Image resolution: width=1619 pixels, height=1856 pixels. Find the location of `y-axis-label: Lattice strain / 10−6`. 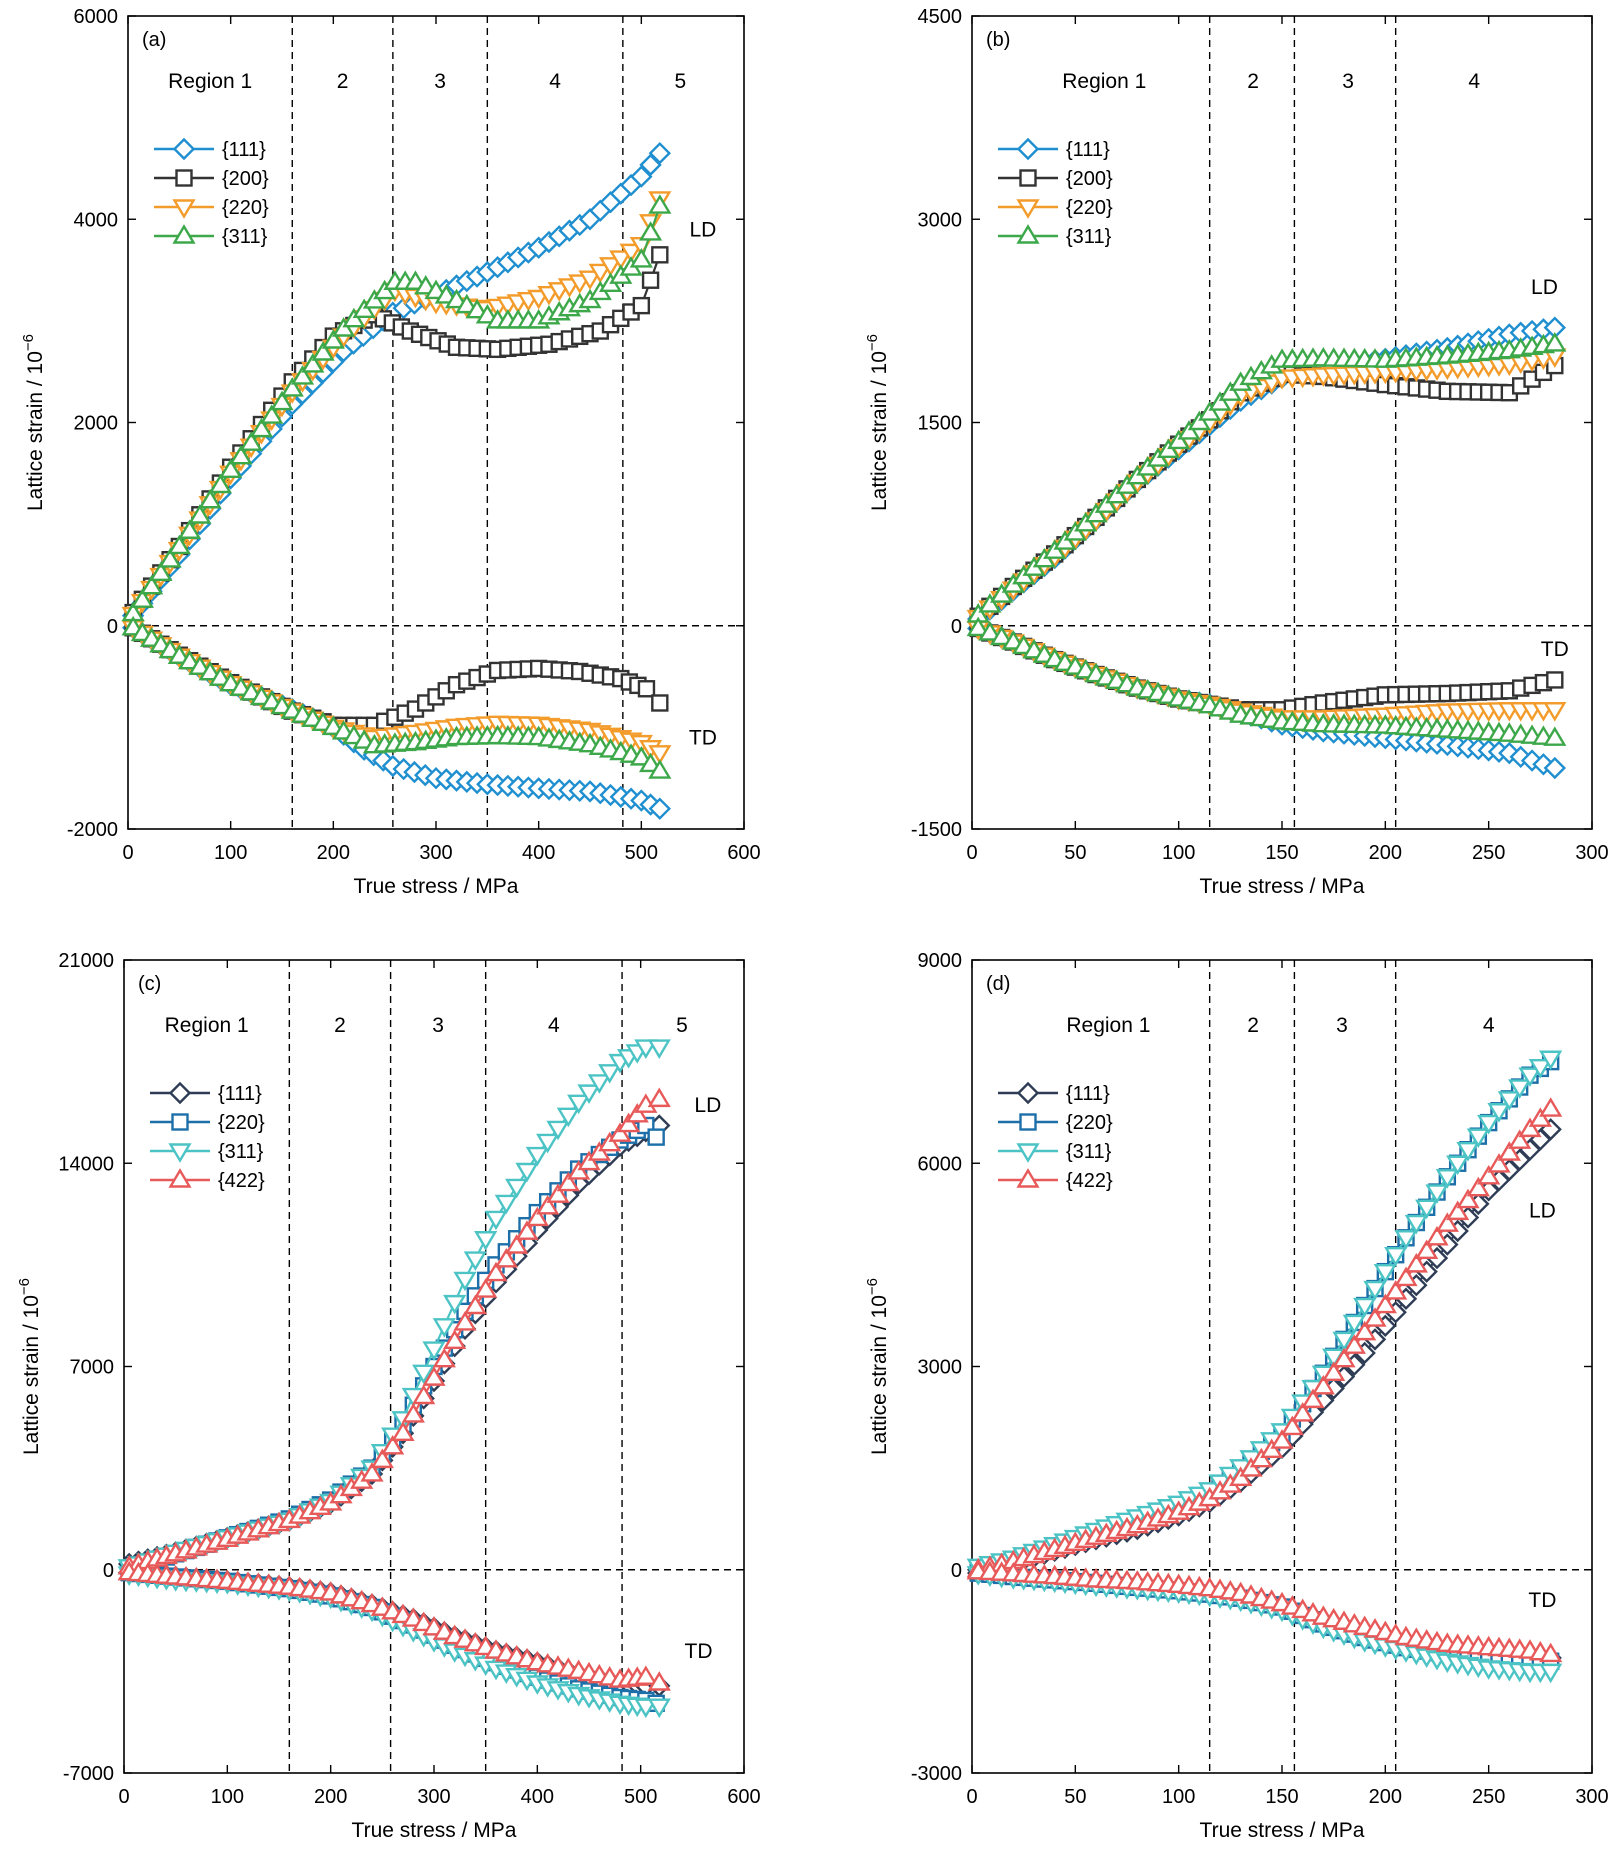

y-axis-label: Lattice strain / 10−6 is located at coordinates (29, 1366).